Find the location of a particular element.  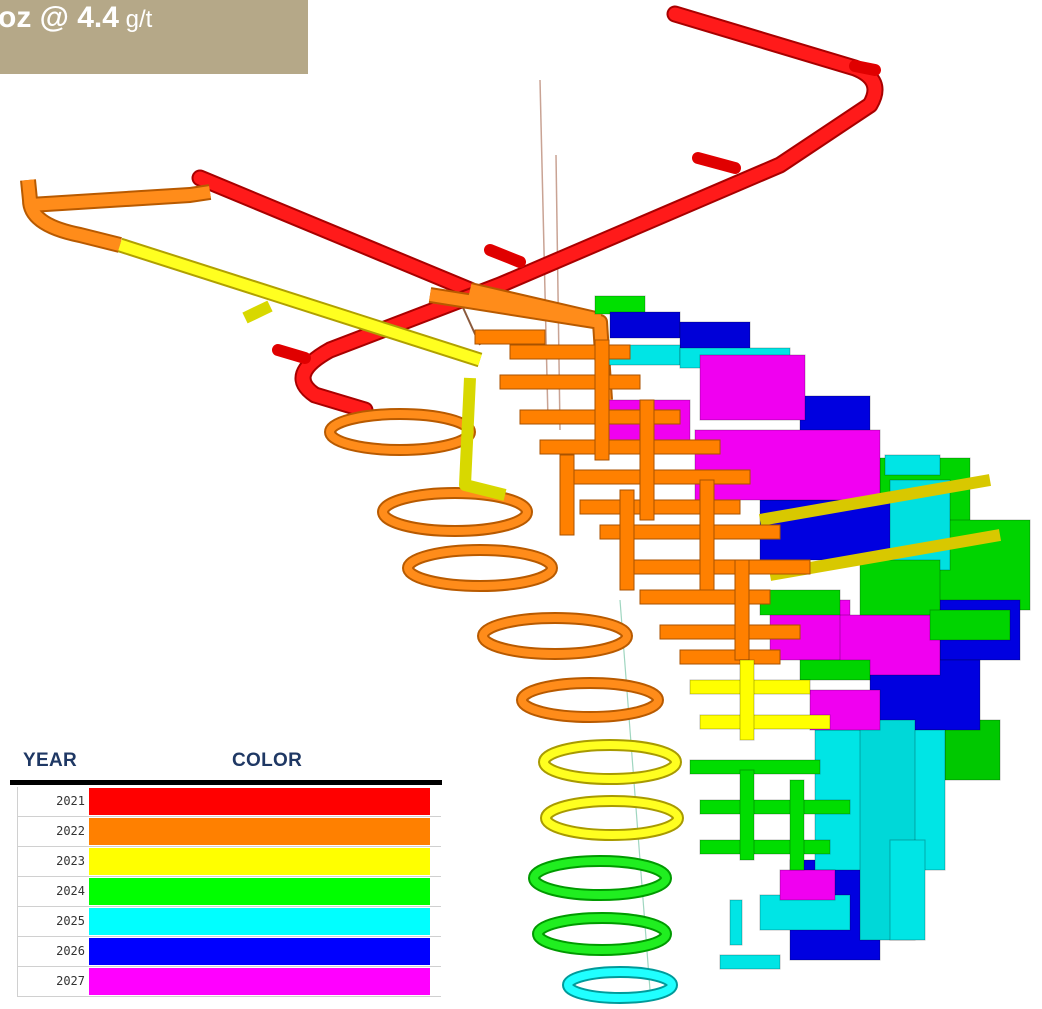

legend-row: 2021 is located at coordinates (229, 802).